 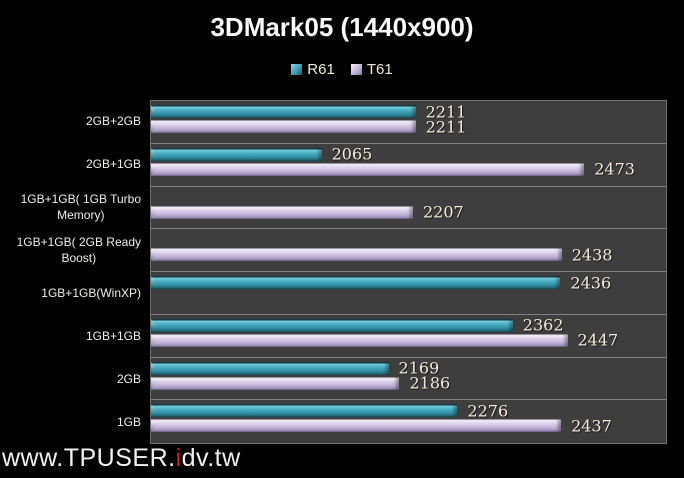 What do you see at coordinates (592, 255) in the screenshot?
I see `data-label: 2438` at bounding box center [592, 255].